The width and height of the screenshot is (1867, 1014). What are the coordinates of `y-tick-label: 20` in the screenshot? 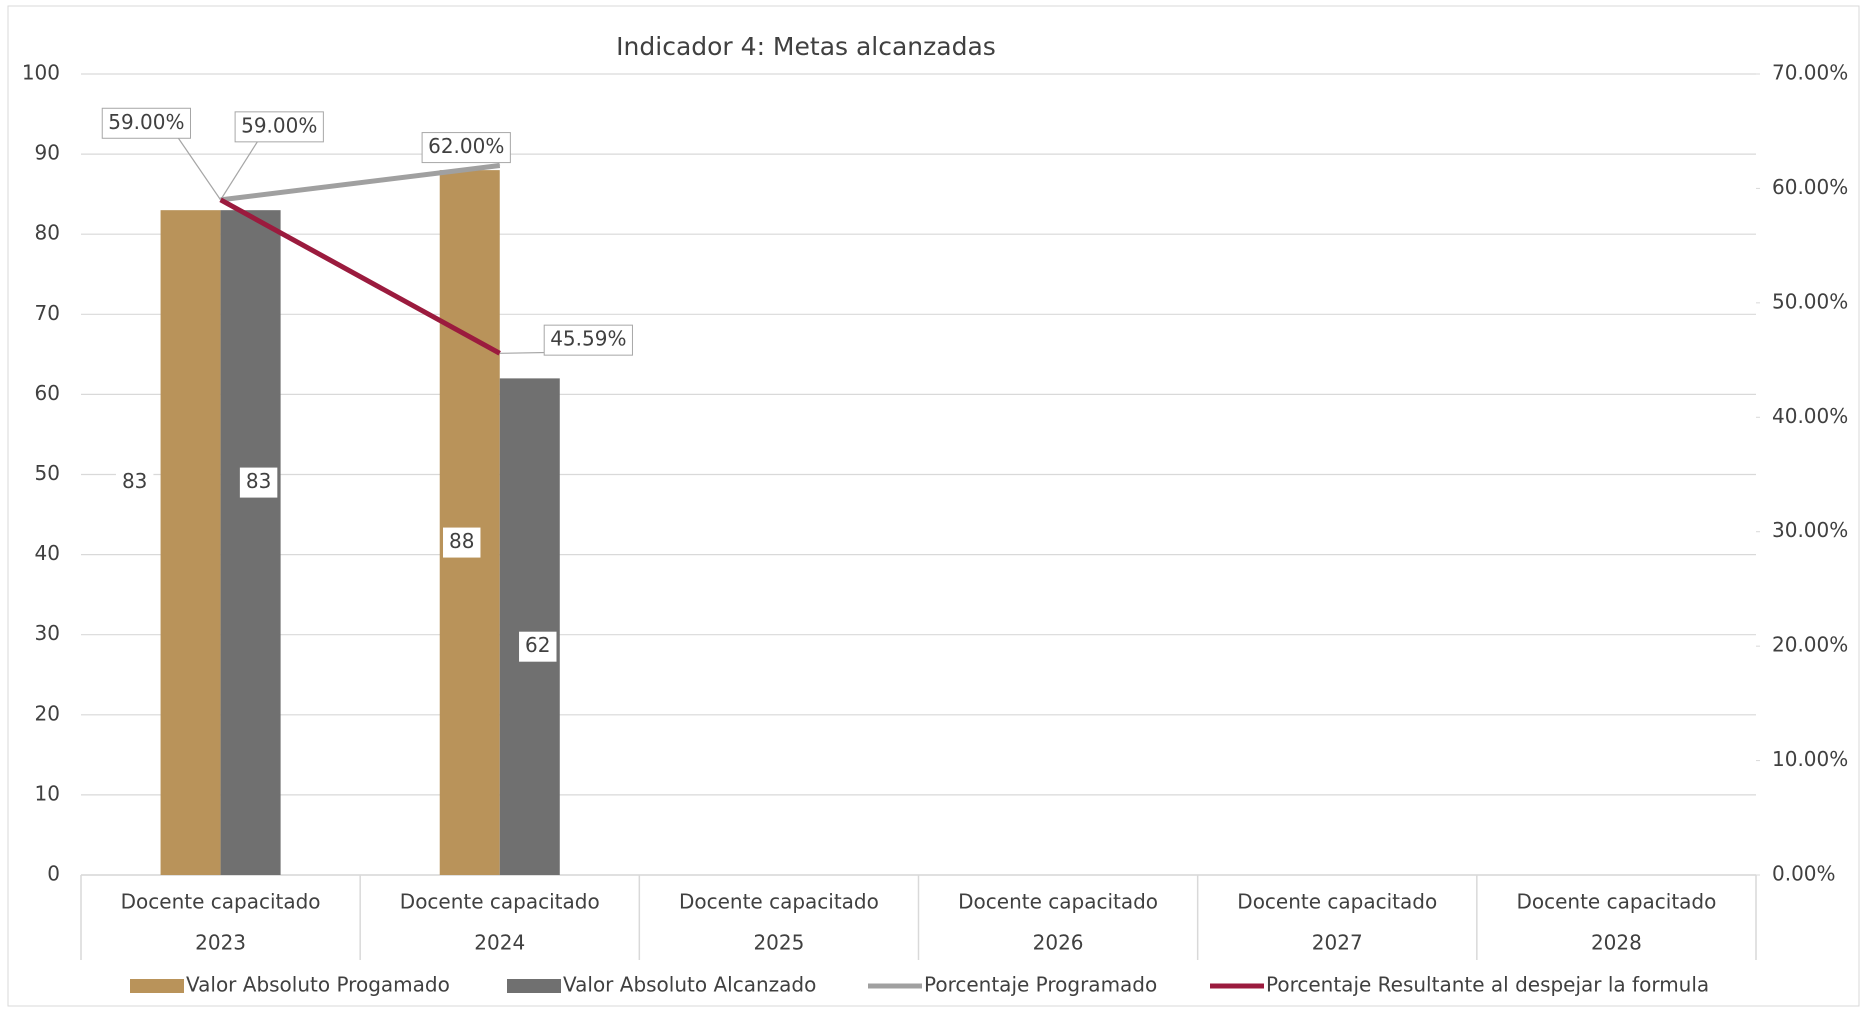 It's located at (47, 713).